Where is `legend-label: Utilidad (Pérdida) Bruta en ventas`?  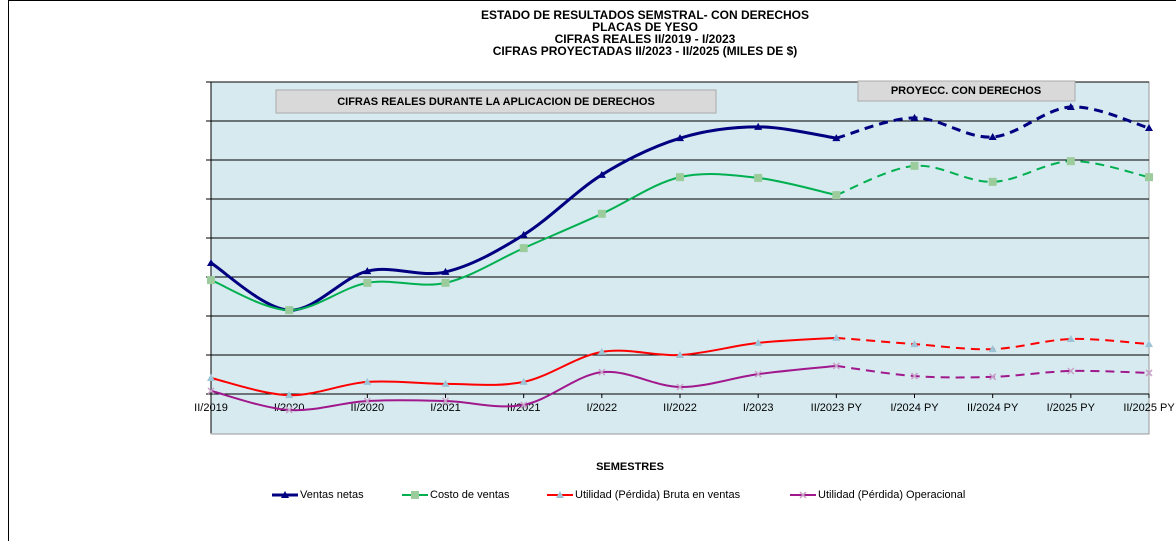
legend-label: Utilidad (Pérdida) Bruta en ventas is located at coordinates (658, 495).